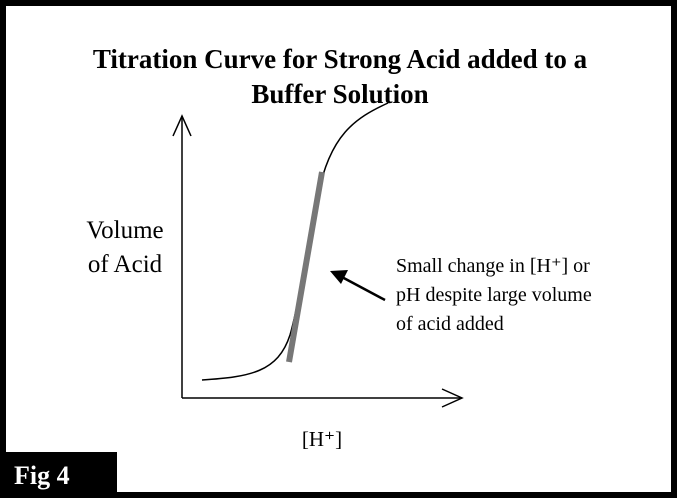  I want to click on annotation-line: pH despite large volume, so click(494, 295).